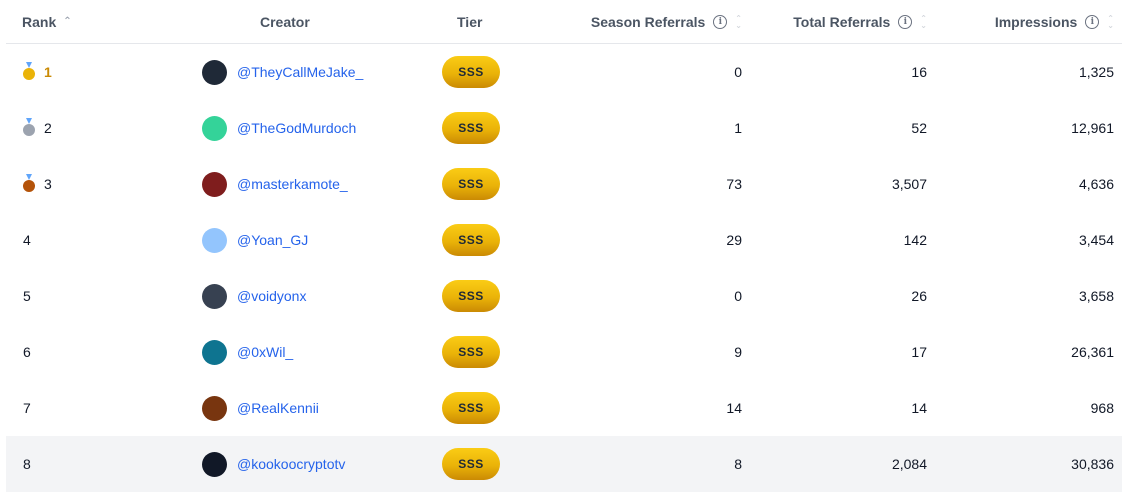  Describe the element at coordinates (734, 240) in the screenshot. I see `season-referrals-value: 29` at that location.